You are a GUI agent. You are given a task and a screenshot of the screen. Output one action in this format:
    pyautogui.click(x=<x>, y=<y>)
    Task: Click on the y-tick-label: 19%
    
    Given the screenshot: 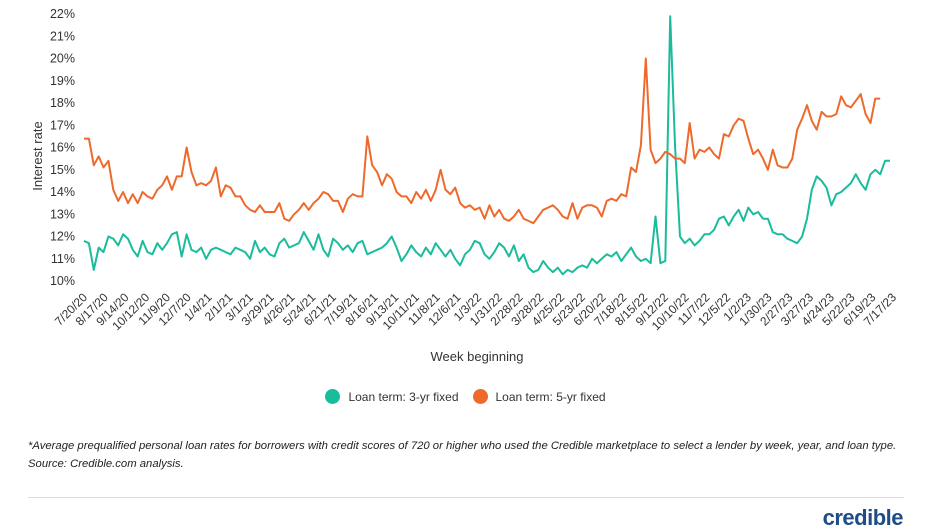 What is the action you would take?
    pyautogui.click(x=62, y=81)
    